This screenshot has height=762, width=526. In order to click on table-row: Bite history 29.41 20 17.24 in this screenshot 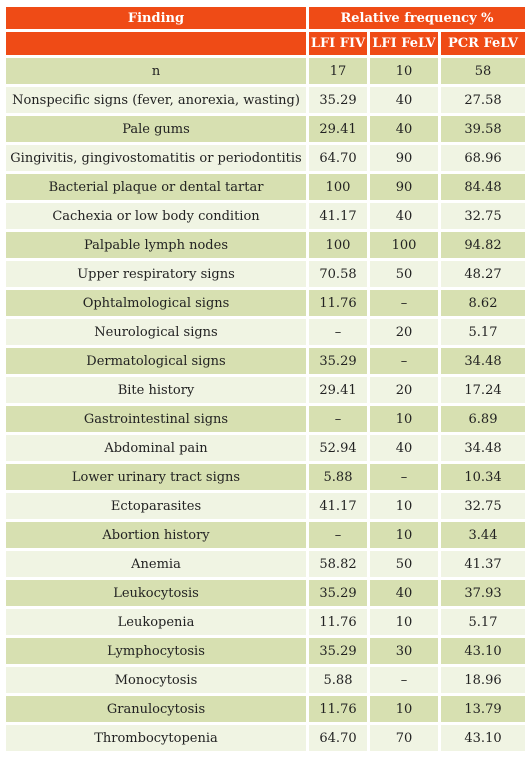, I will do `click(266, 390)`.